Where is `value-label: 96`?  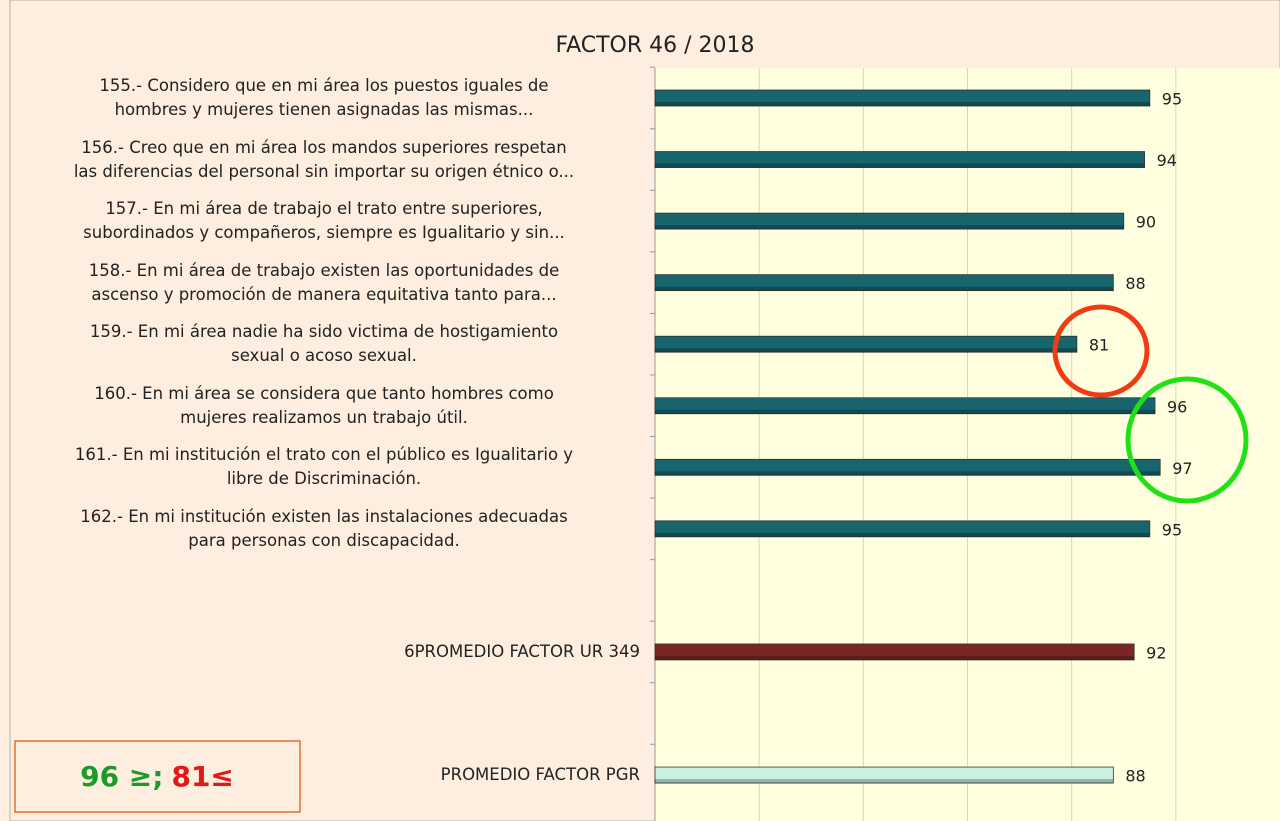 value-label: 96 is located at coordinates (1177, 406).